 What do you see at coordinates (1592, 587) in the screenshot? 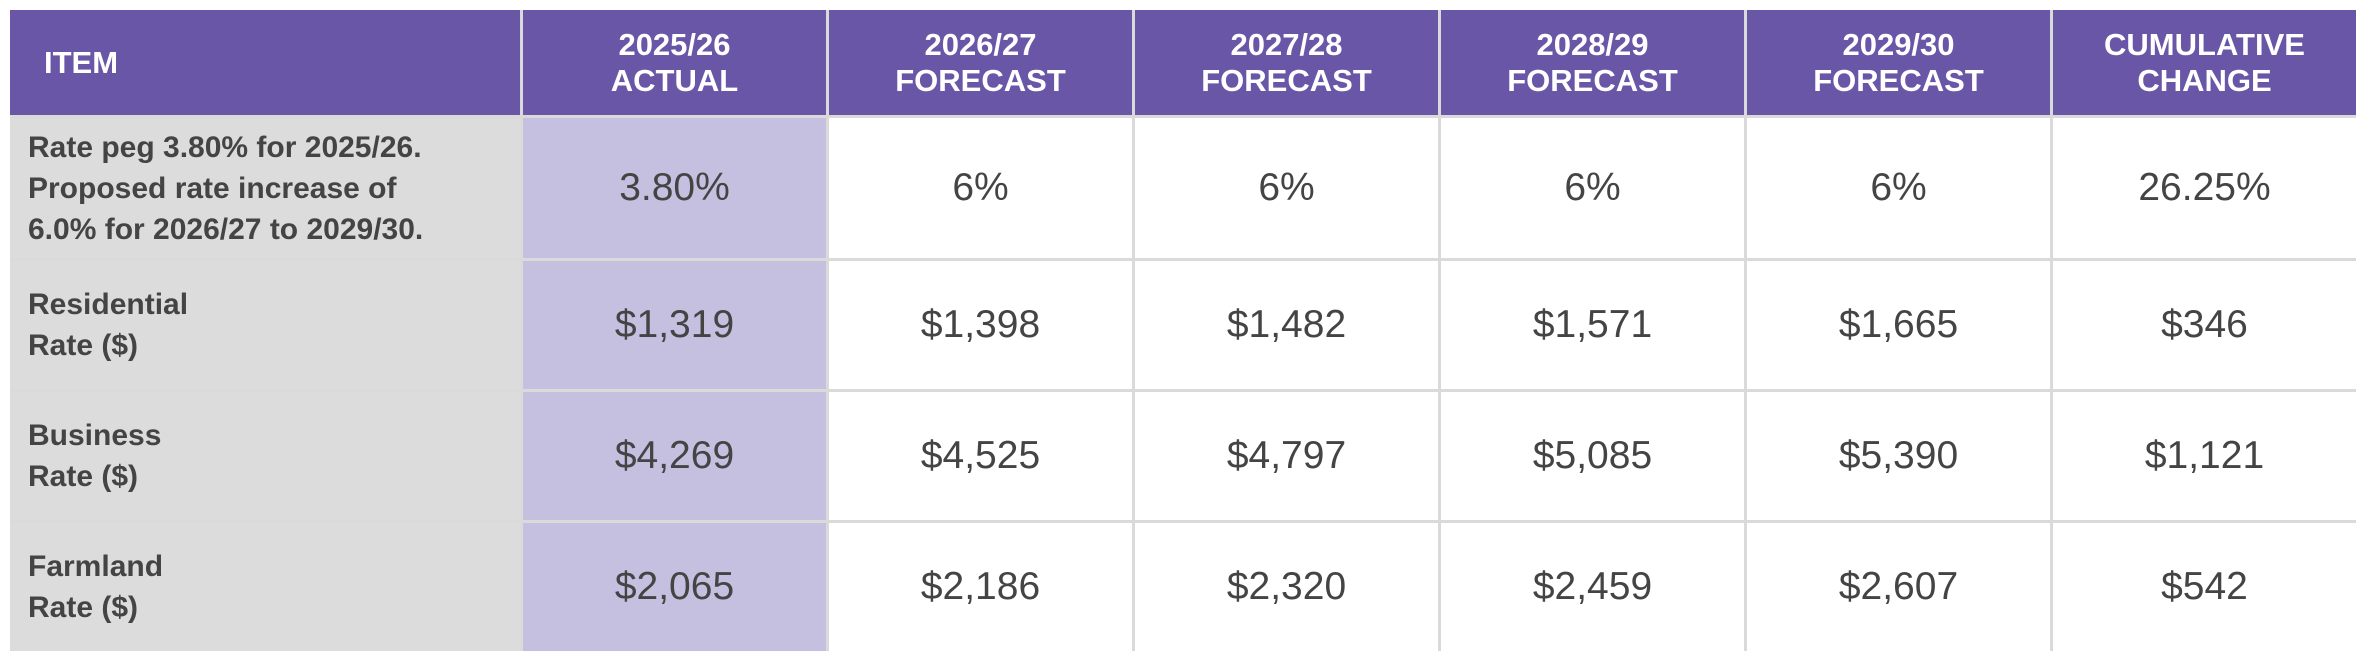
I see `value-cell: $2,459` at bounding box center [1592, 587].